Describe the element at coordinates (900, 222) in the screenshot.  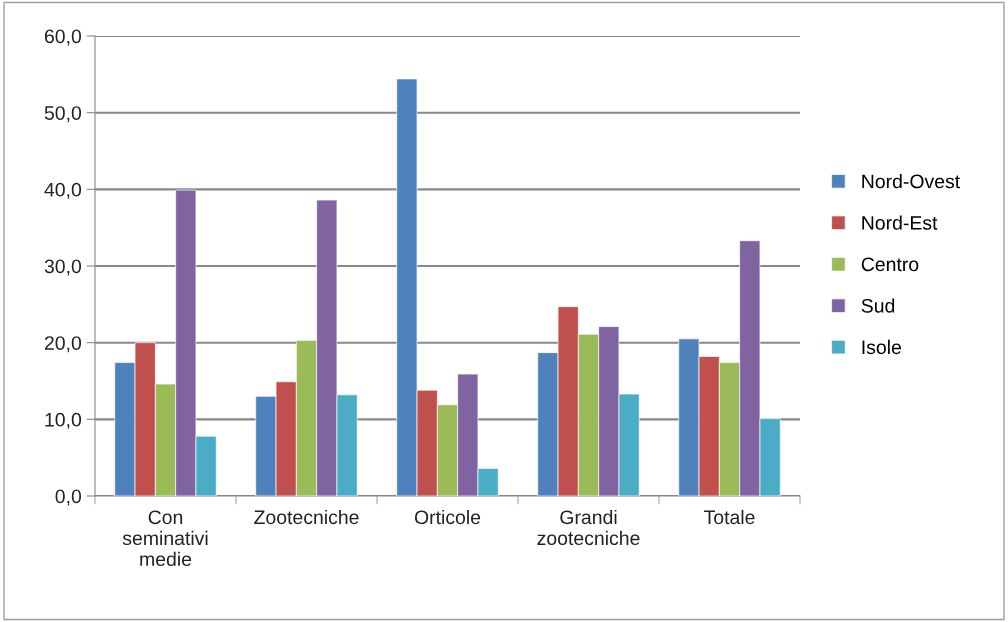
I see `legend-label: Nord-Est` at that location.